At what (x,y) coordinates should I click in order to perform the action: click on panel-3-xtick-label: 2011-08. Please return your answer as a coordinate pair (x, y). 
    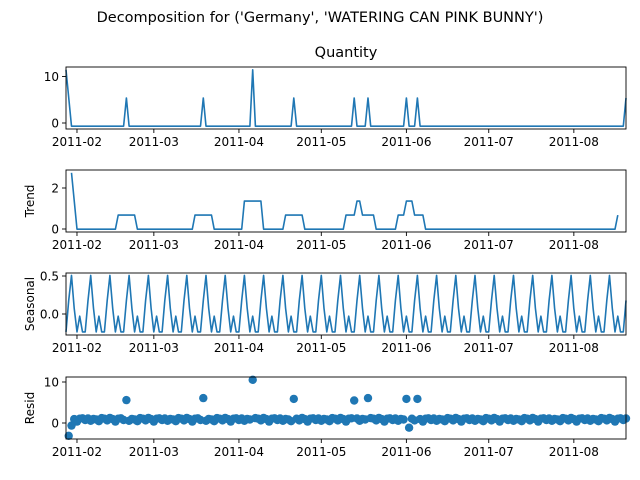
    Looking at the image, I should click on (574, 348).